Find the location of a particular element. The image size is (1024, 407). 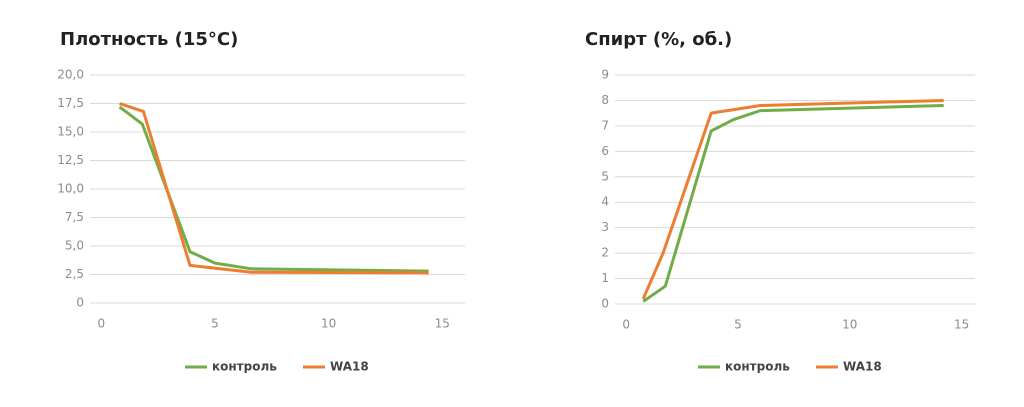

y-tick-label: 2,5 is located at coordinates (74, 274).